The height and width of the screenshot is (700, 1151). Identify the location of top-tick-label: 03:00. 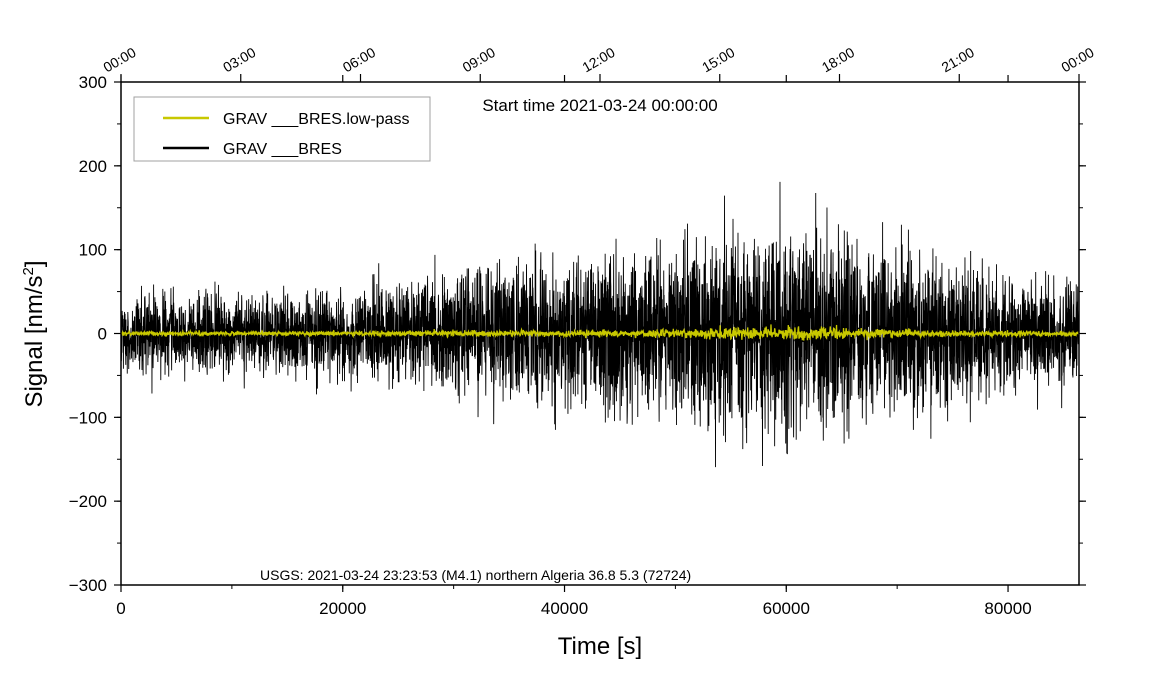
(239, 59).